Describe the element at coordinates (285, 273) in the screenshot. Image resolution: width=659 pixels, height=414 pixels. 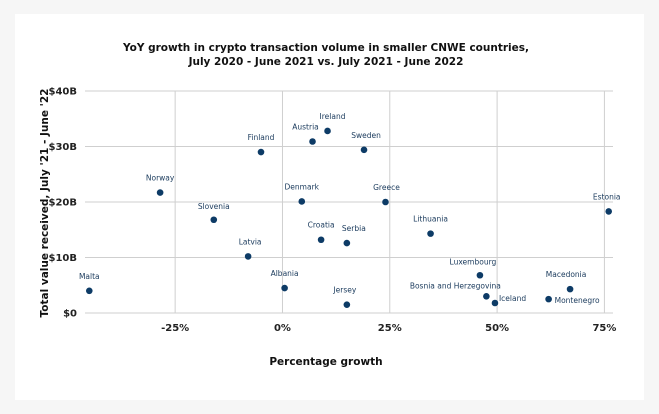
I see `point-label-albania: Albania` at that location.